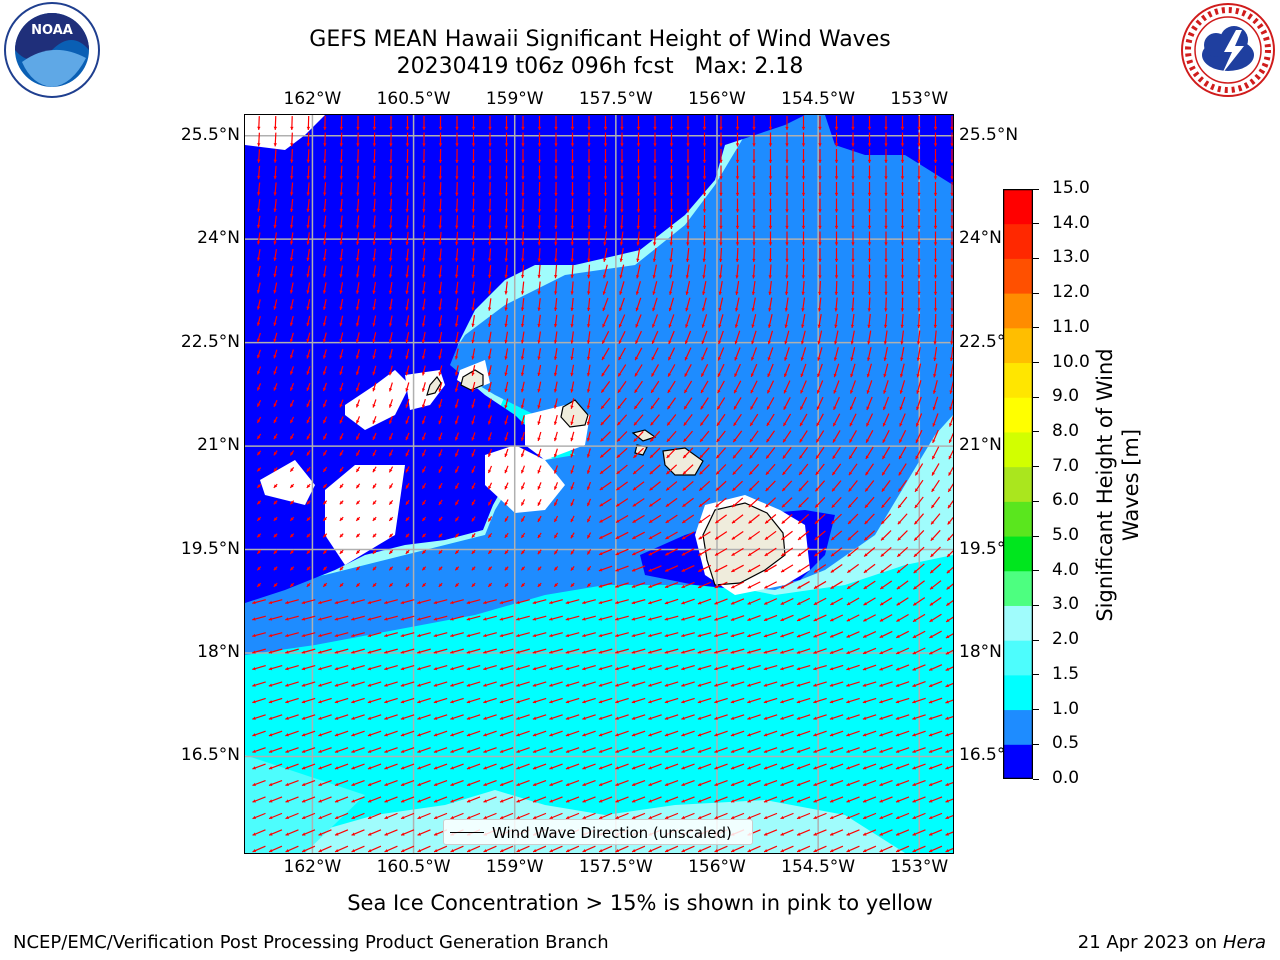  What do you see at coordinates (514, 867) in the screenshot?
I see `lon-tick-label: 159°W` at bounding box center [514, 867].